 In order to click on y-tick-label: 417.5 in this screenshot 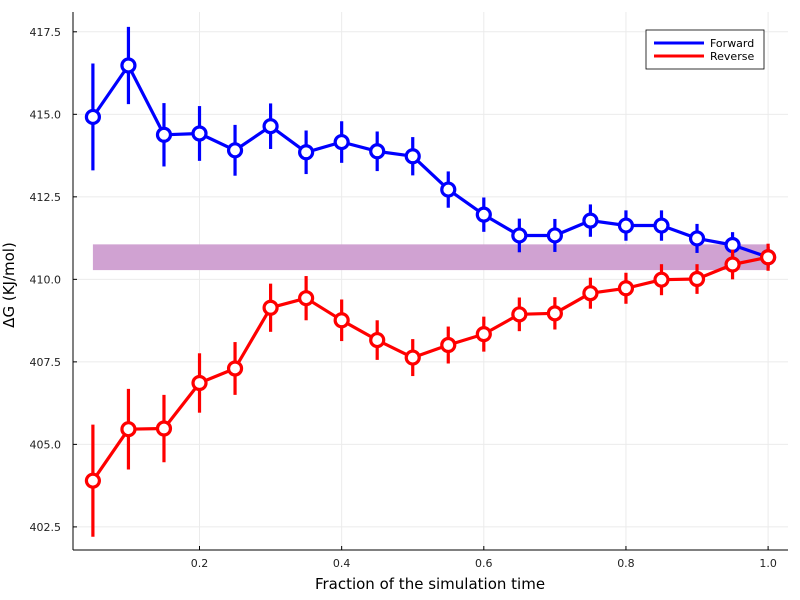, I will do `click(46, 32)`.